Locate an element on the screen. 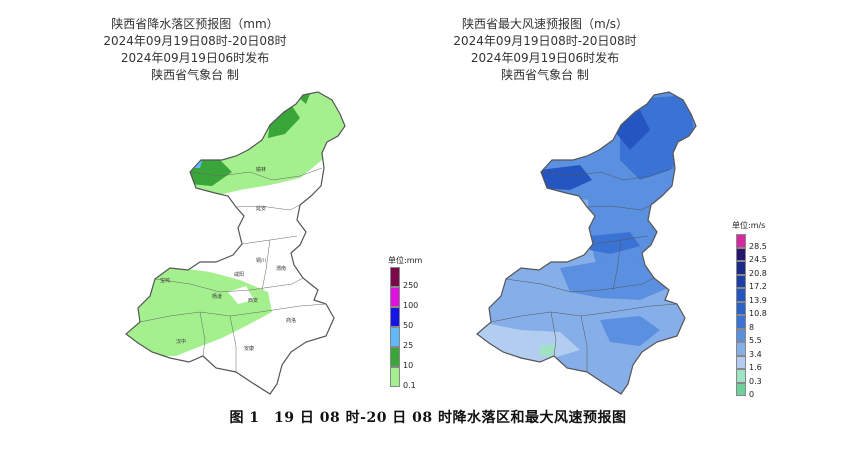 Image resolution: width=856 pixels, height=449 pixels. svg-text: 杨凌 is located at coordinates (217, 296).